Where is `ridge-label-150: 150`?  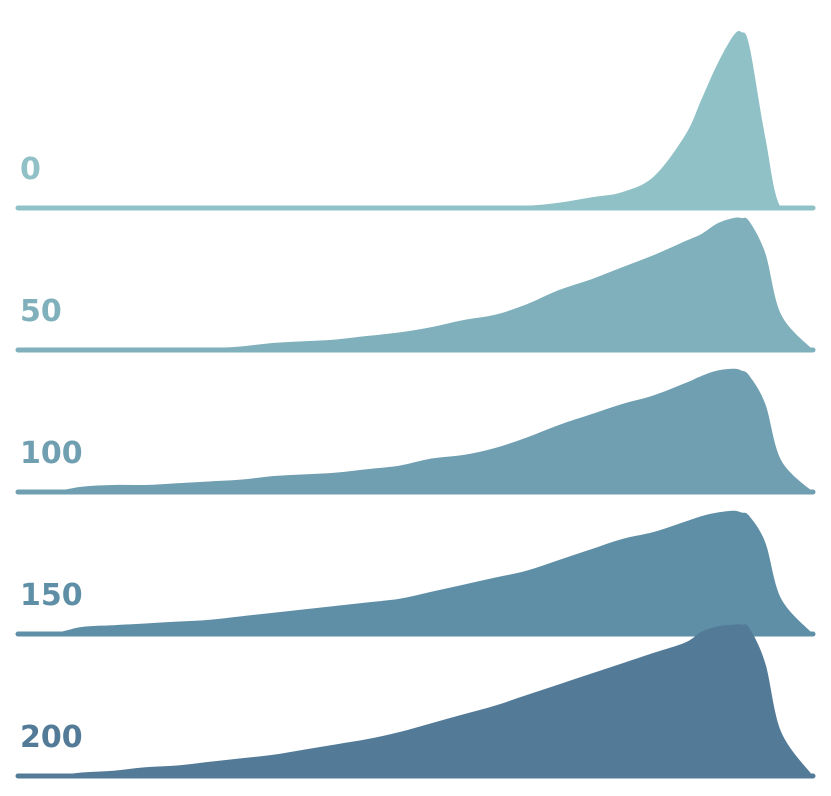 ridge-label-150: 150 is located at coordinates (51, 595).